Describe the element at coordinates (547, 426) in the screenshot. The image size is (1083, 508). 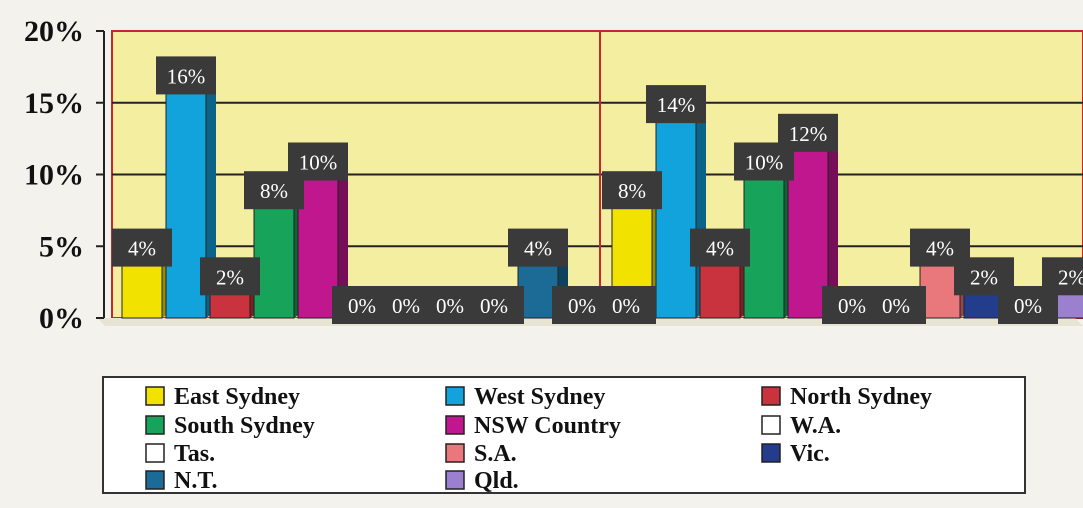
I see `legend-label: NSW Country` at that location.